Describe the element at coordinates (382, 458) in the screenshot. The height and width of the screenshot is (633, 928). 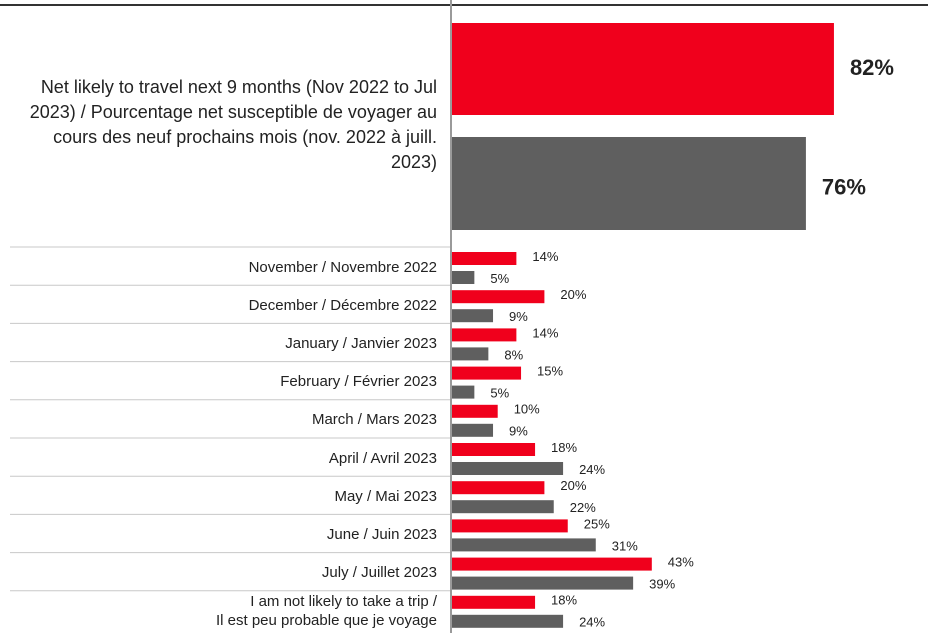
I see `category-label: April / Avril 2023` at that location.